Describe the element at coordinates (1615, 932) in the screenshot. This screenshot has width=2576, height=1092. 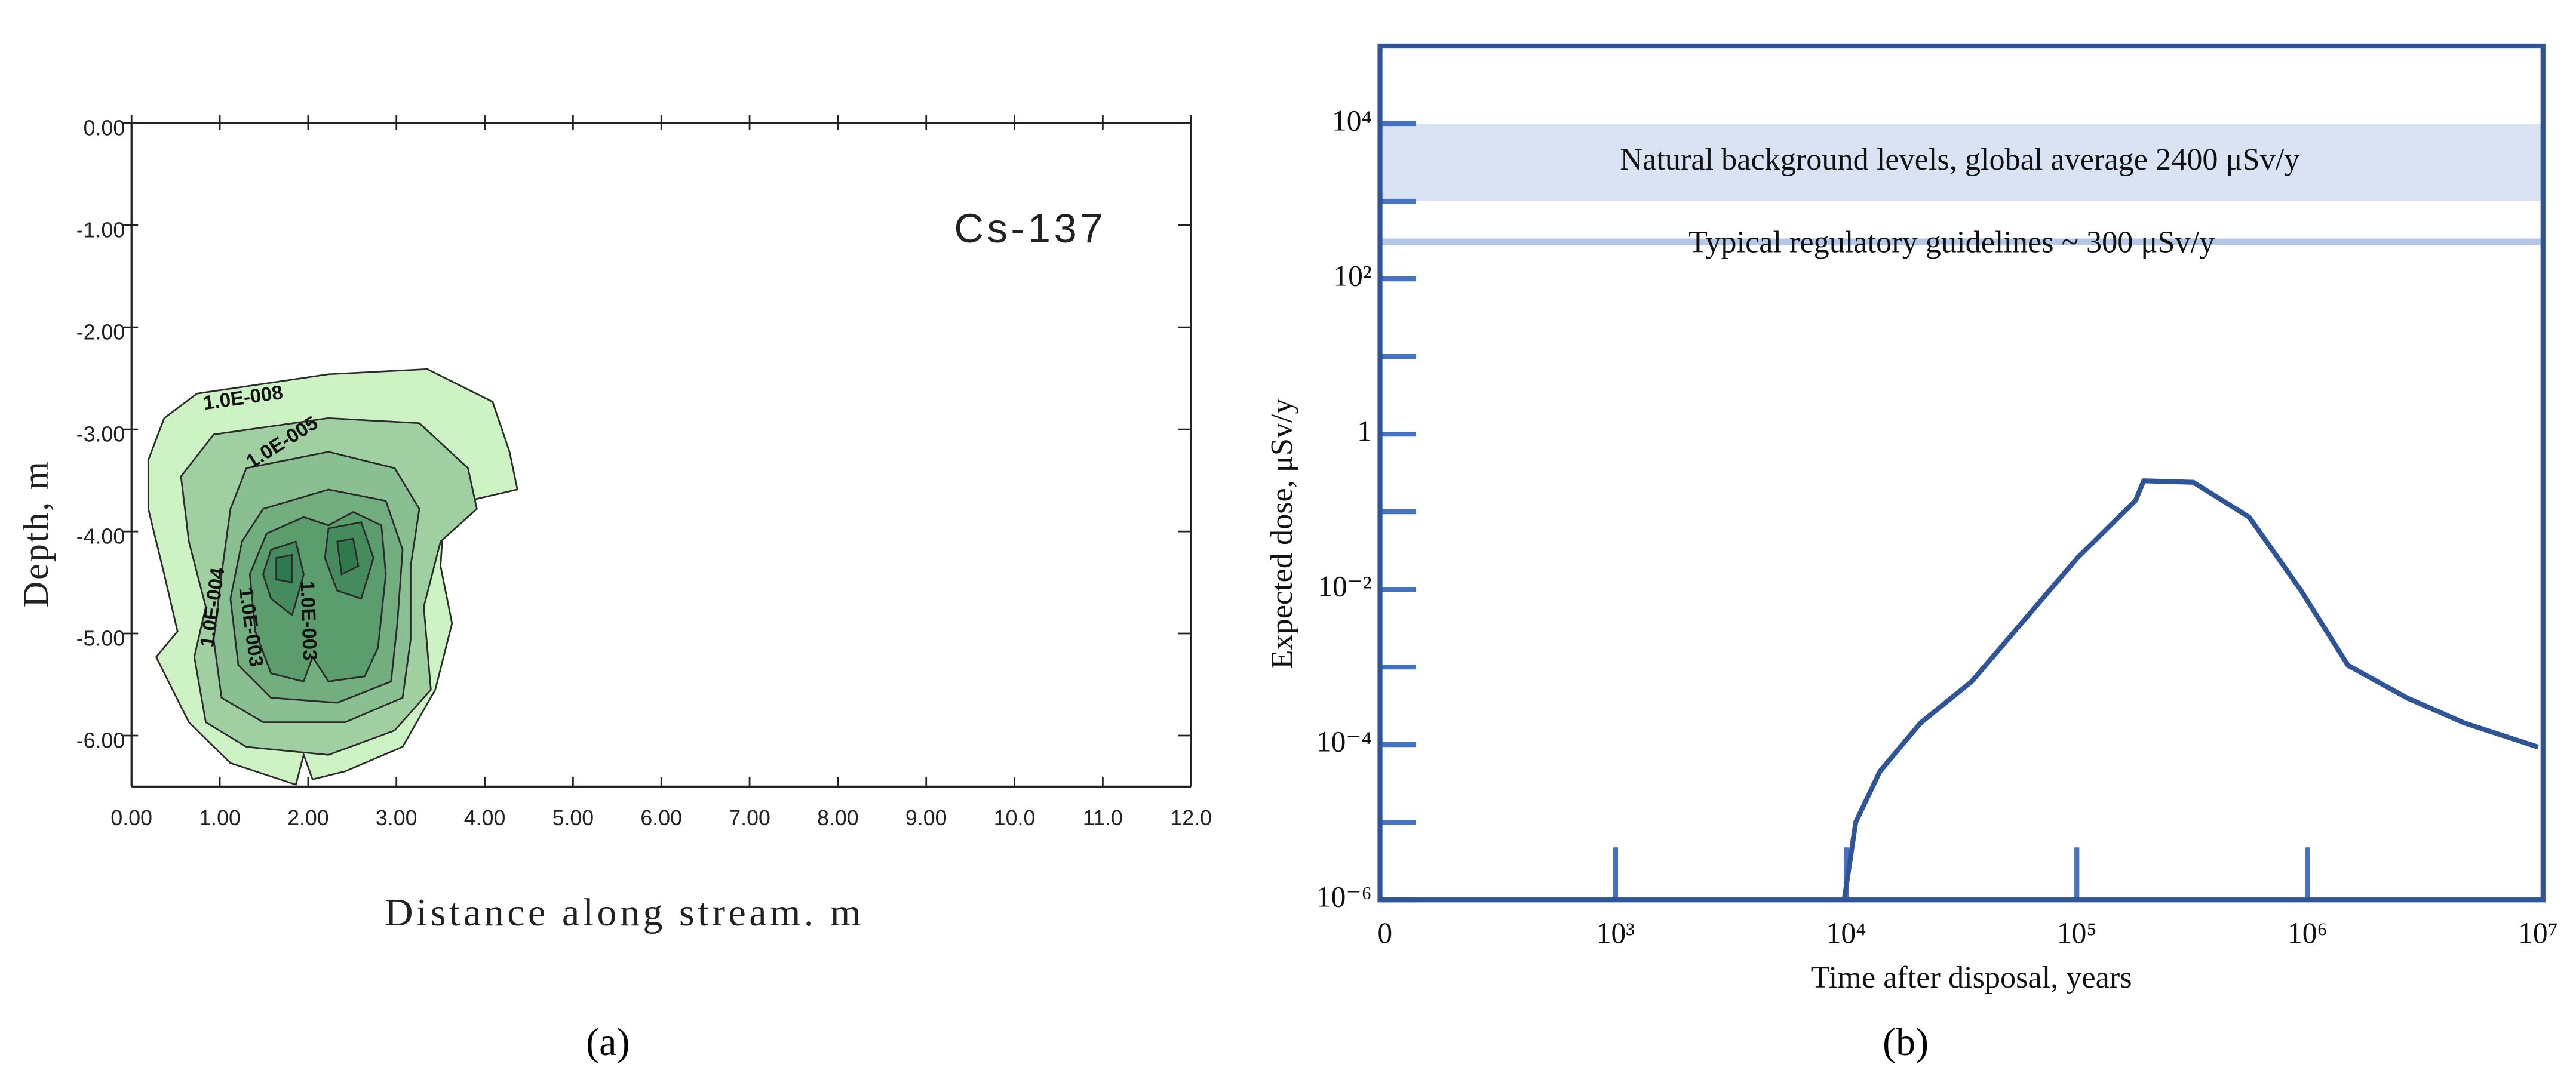
I see `x-tick-label: 10³` at that location.